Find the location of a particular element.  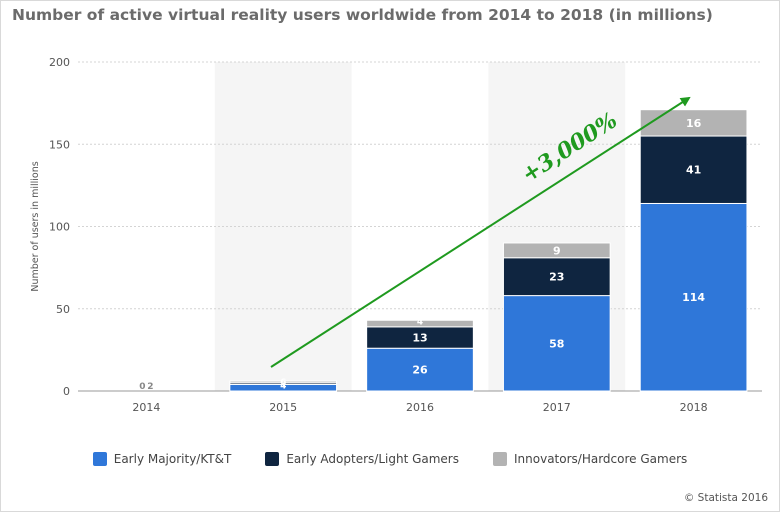

legend-swatch-early-adopters is located at coordinates (272, 459).